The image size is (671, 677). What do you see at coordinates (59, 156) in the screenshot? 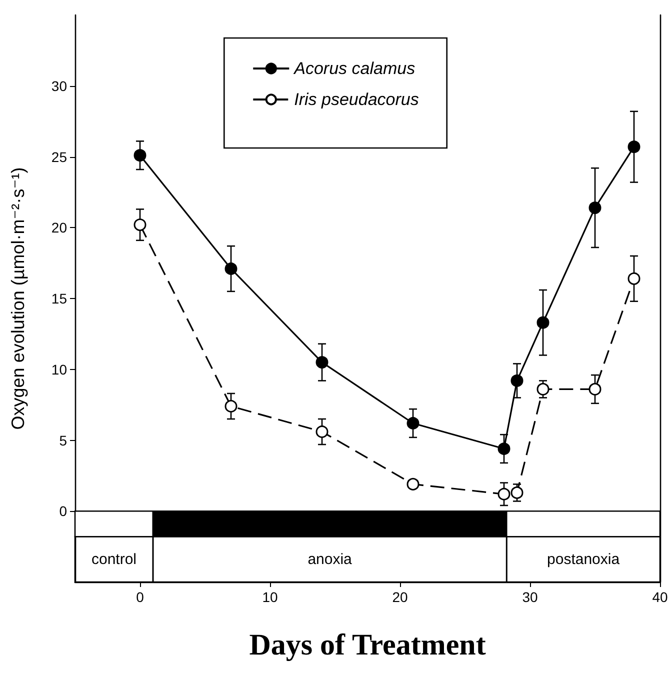
I see `y-tick-label: 25` at bounding box center [59, 156].